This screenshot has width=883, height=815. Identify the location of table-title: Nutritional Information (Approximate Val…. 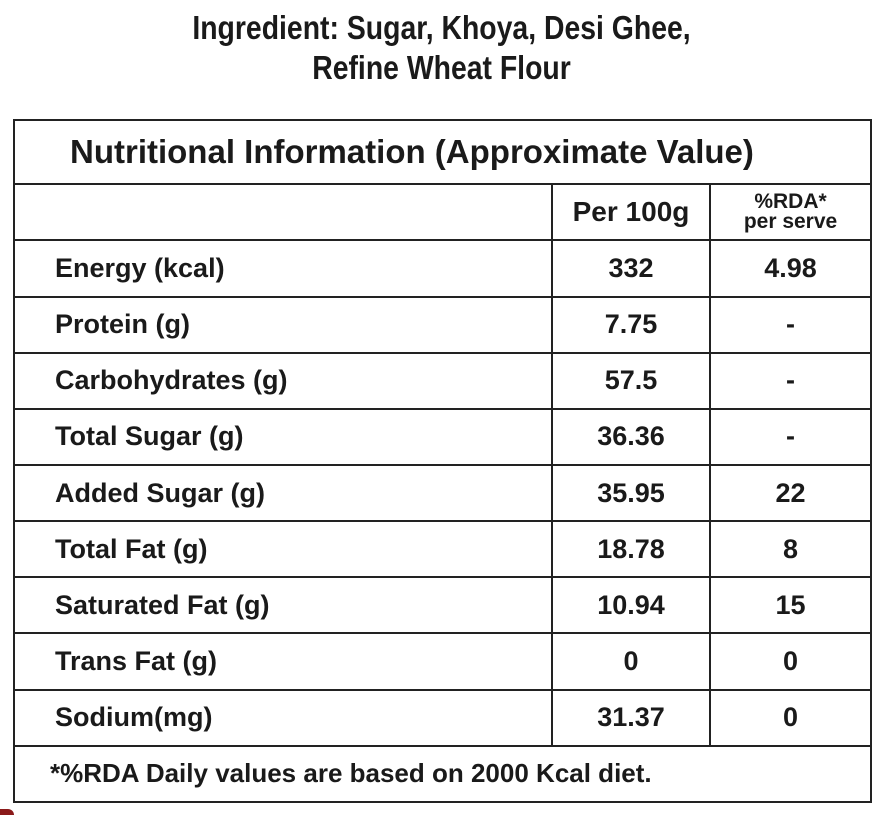
(442, 152).